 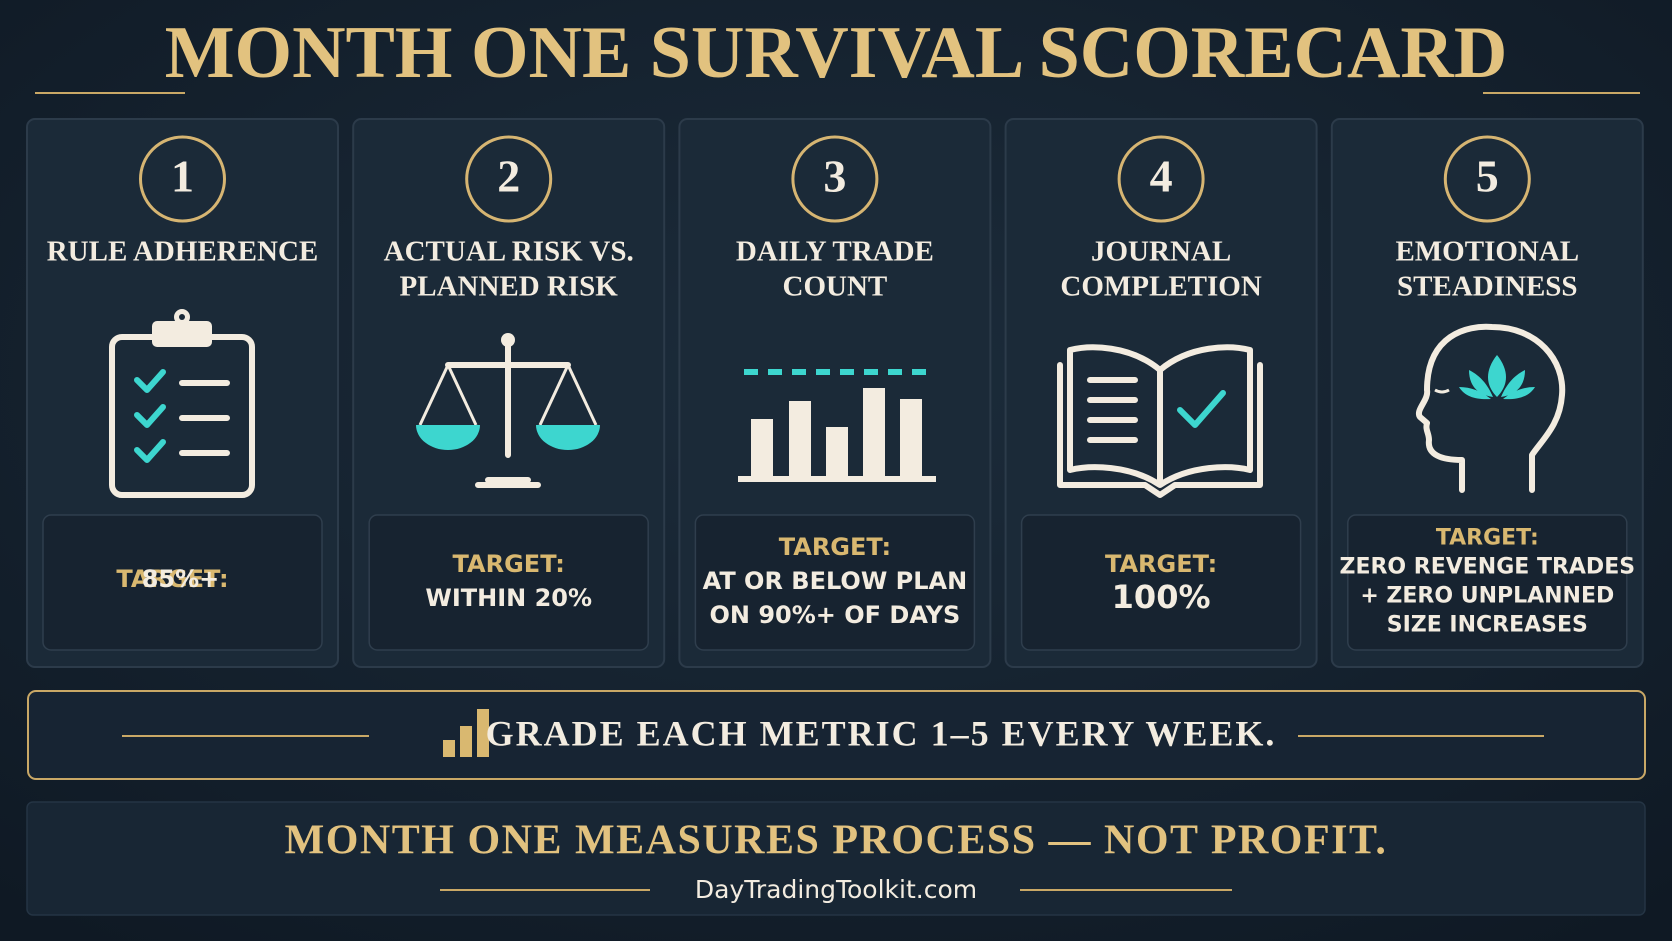 What do you see at coordinates (1160, 421) in the screenshot?
I see `journal-icon` at bounding box center [1160, 421].